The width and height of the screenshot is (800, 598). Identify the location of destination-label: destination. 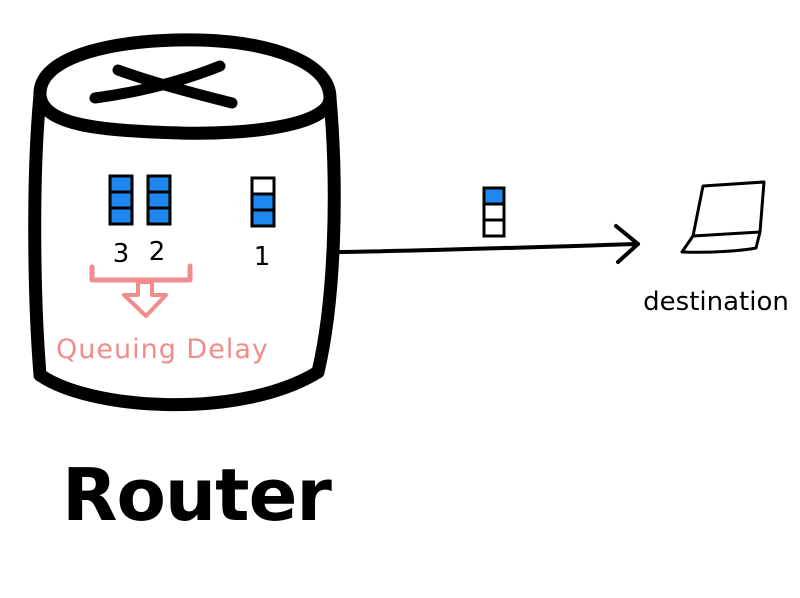
(716, 302).